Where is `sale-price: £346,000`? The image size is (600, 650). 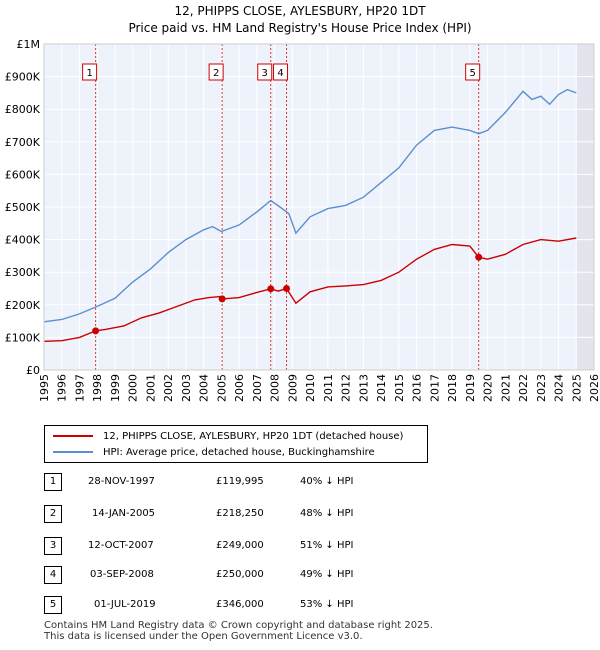 sale-price: £346,000 is located at coordinates (240, 604).